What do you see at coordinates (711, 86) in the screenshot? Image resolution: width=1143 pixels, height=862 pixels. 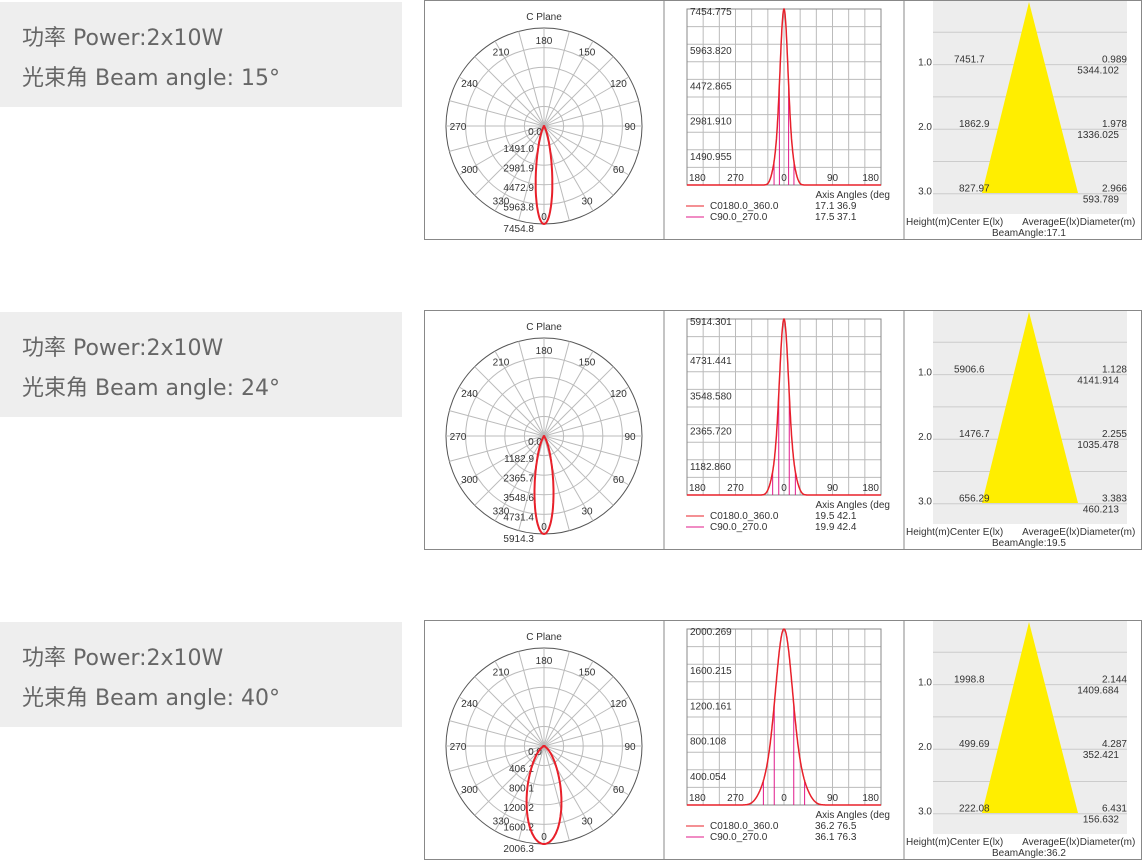 I see `y-tick-label: 4472.865` at bounding box center [711, 86].